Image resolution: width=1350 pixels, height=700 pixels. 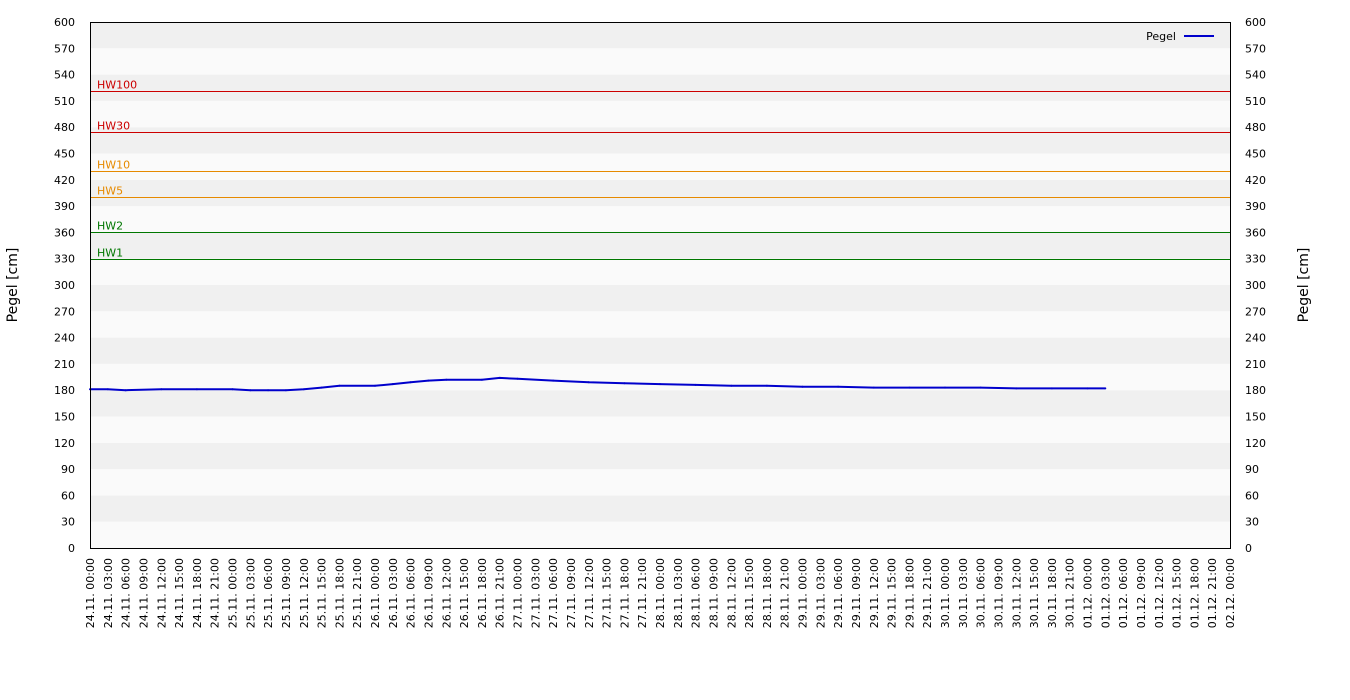 I want to click on y-tick-label-right: 510, so click(x=1255, y=101).